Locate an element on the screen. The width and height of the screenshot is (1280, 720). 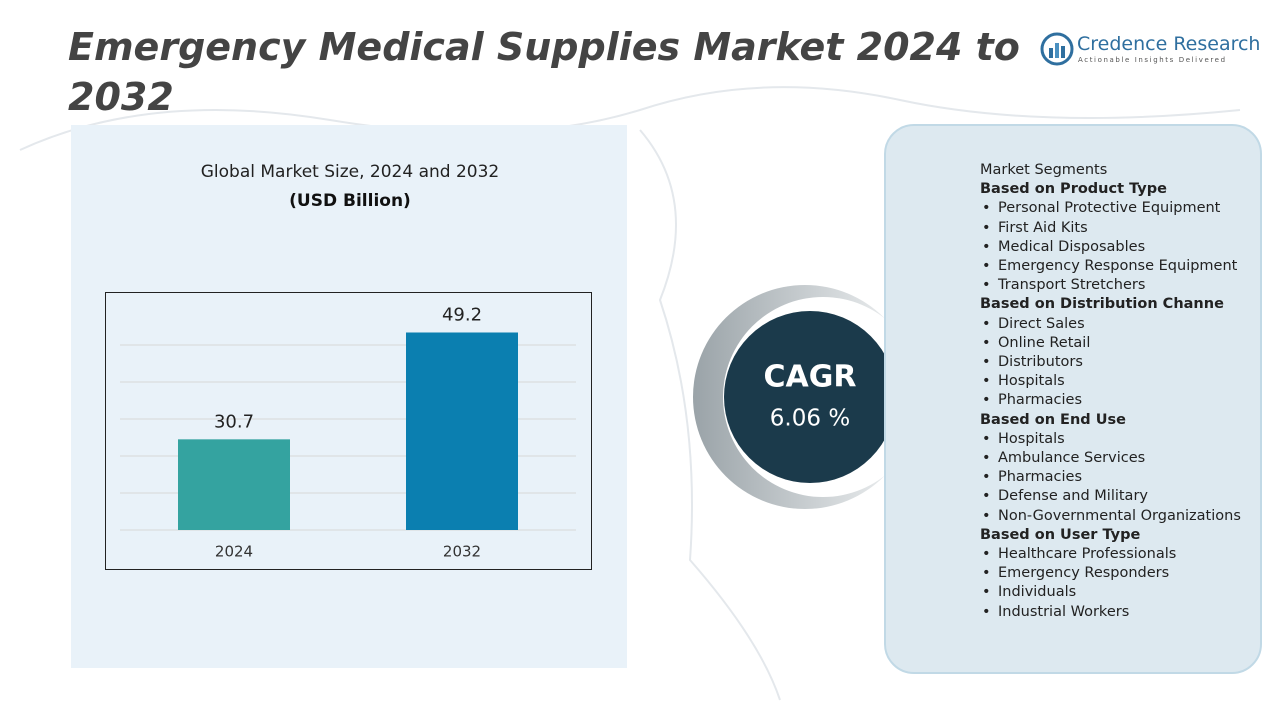
cagr-badge: CAGR 6.06 % is located at coordinates (801, 397).